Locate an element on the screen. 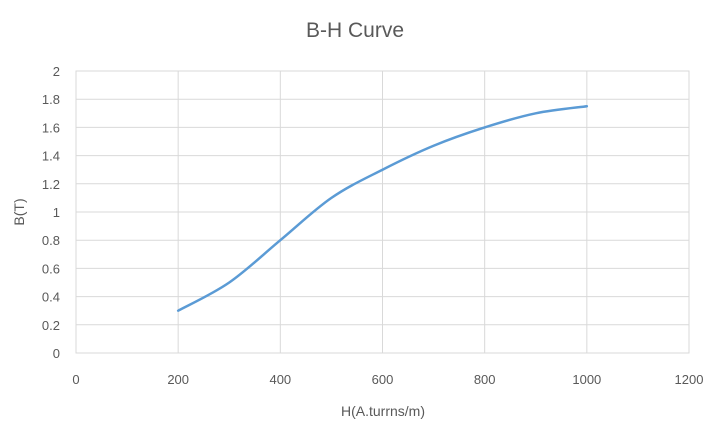  y-tick-label: 0.4 is located at coordinates (51, 297).